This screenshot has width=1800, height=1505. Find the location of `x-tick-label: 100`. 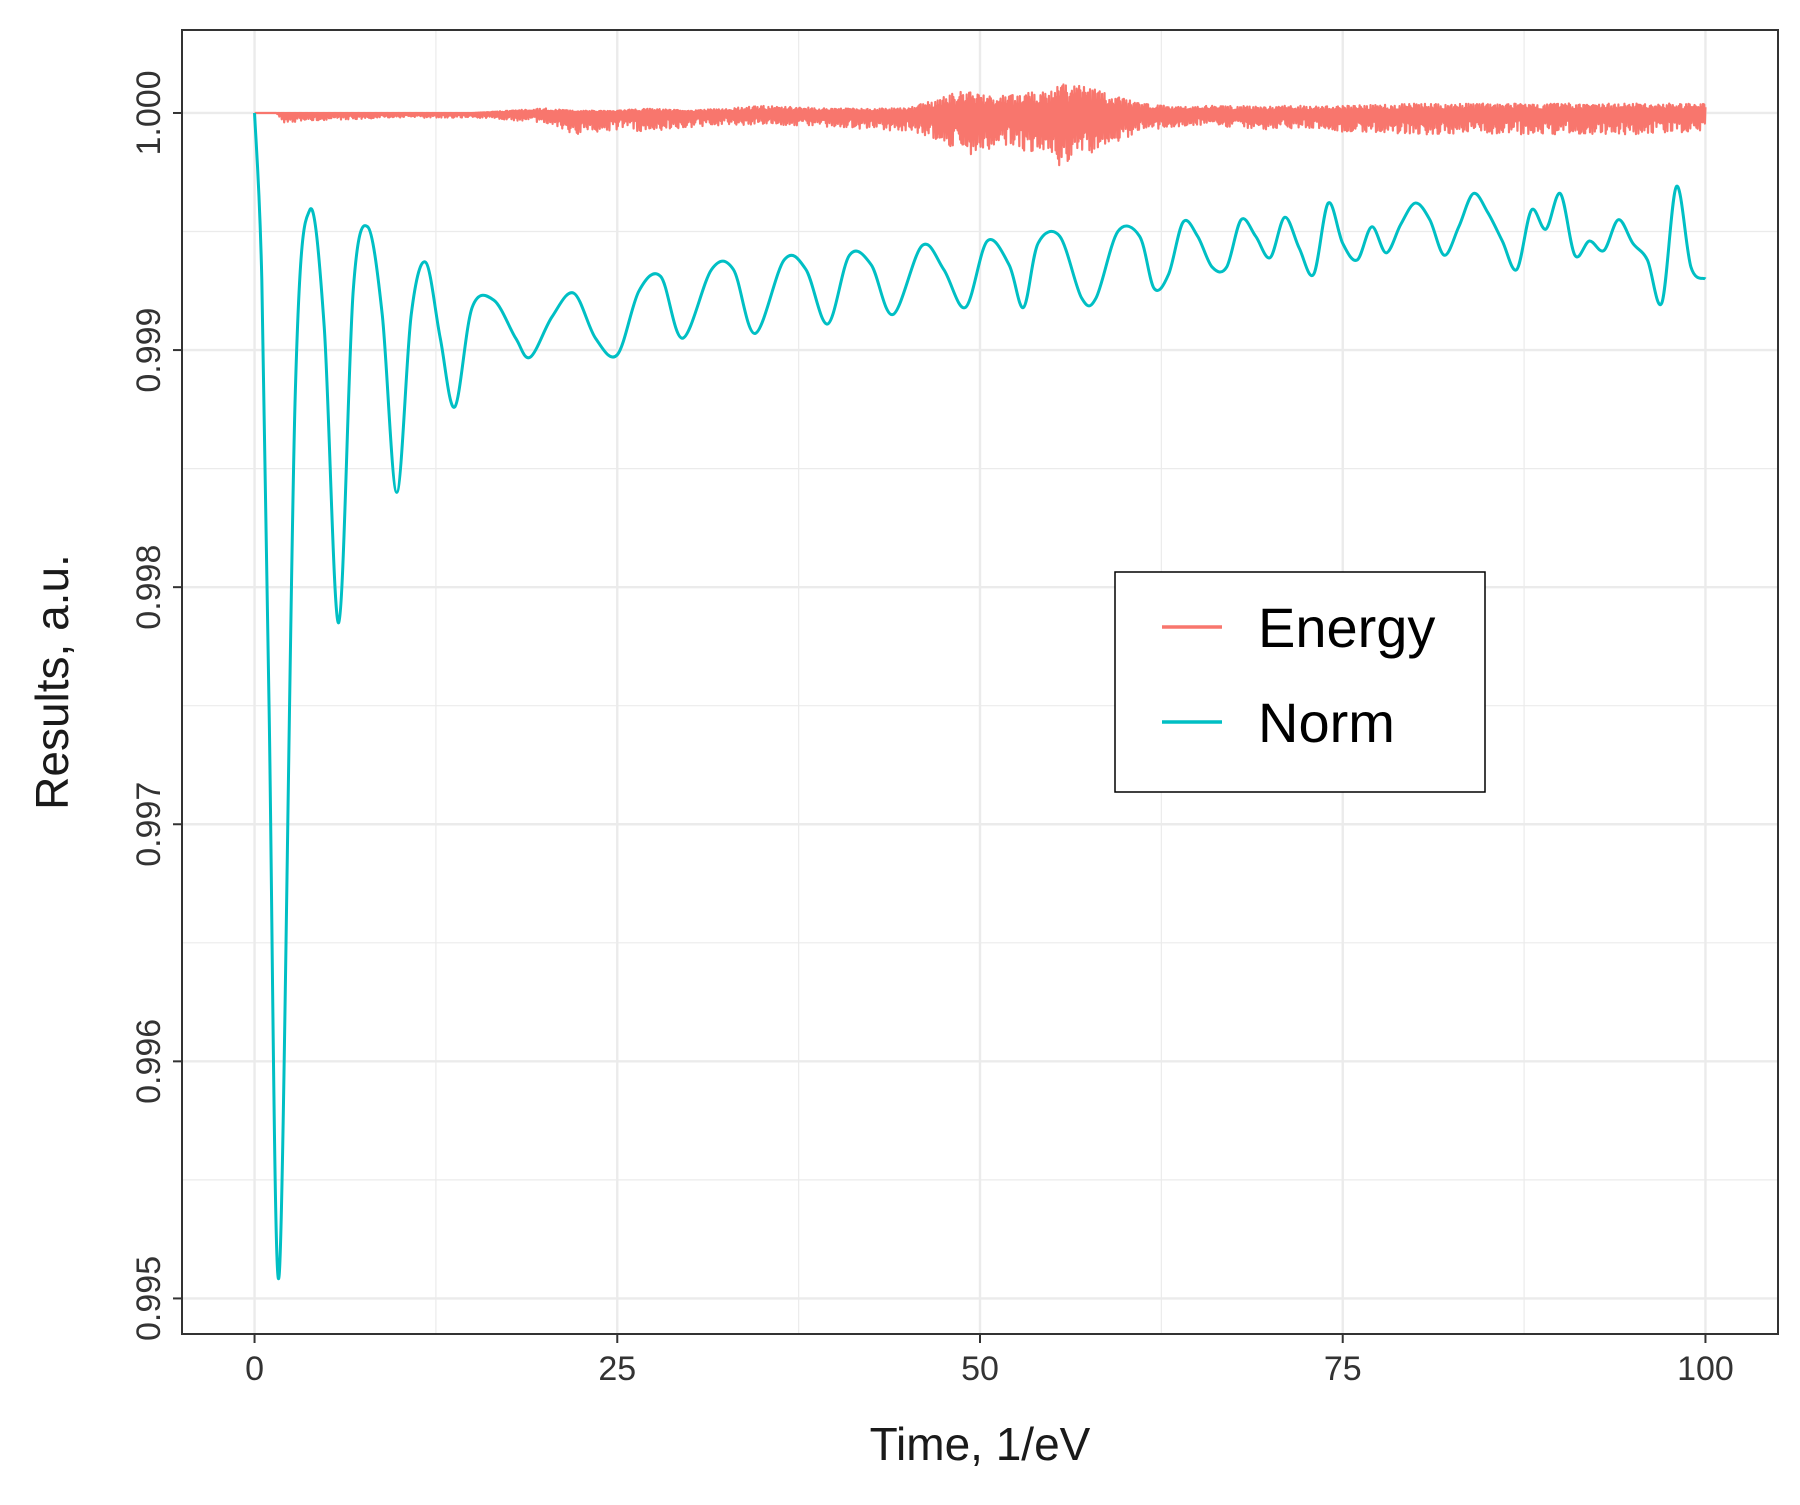

x-tick-label: 100 is located at coordinates (1705, 1369).